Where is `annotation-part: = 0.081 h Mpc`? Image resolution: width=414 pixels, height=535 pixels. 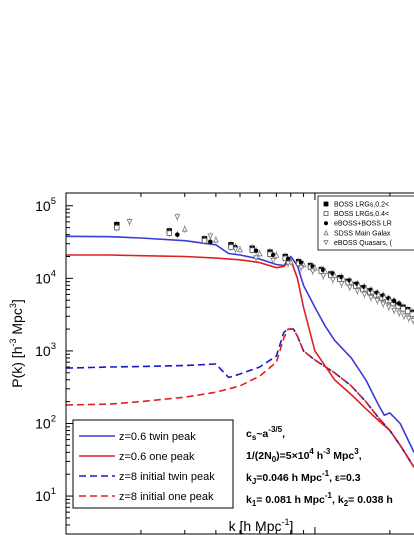 annotation-part: = 0.081 h Mpc is located at coordinates (290, 500).